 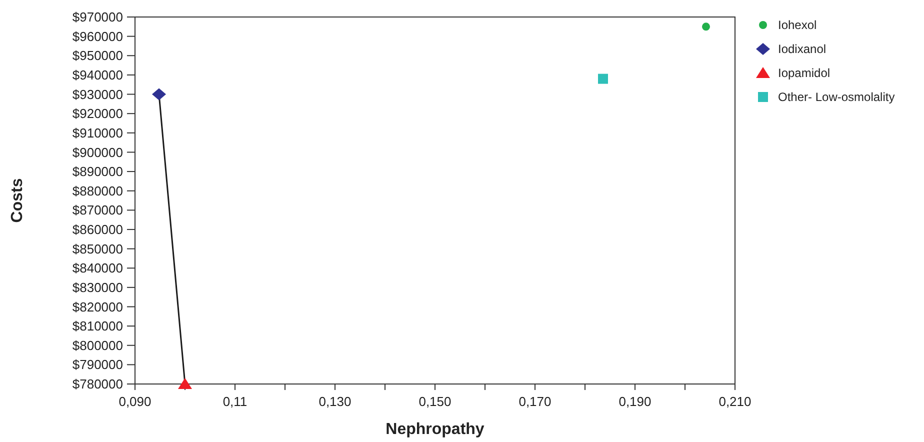 What do you see at coordinates (97, 74) in the screenshot?
I see `y-tick-label: $940000` at bounding box center [97, 74].